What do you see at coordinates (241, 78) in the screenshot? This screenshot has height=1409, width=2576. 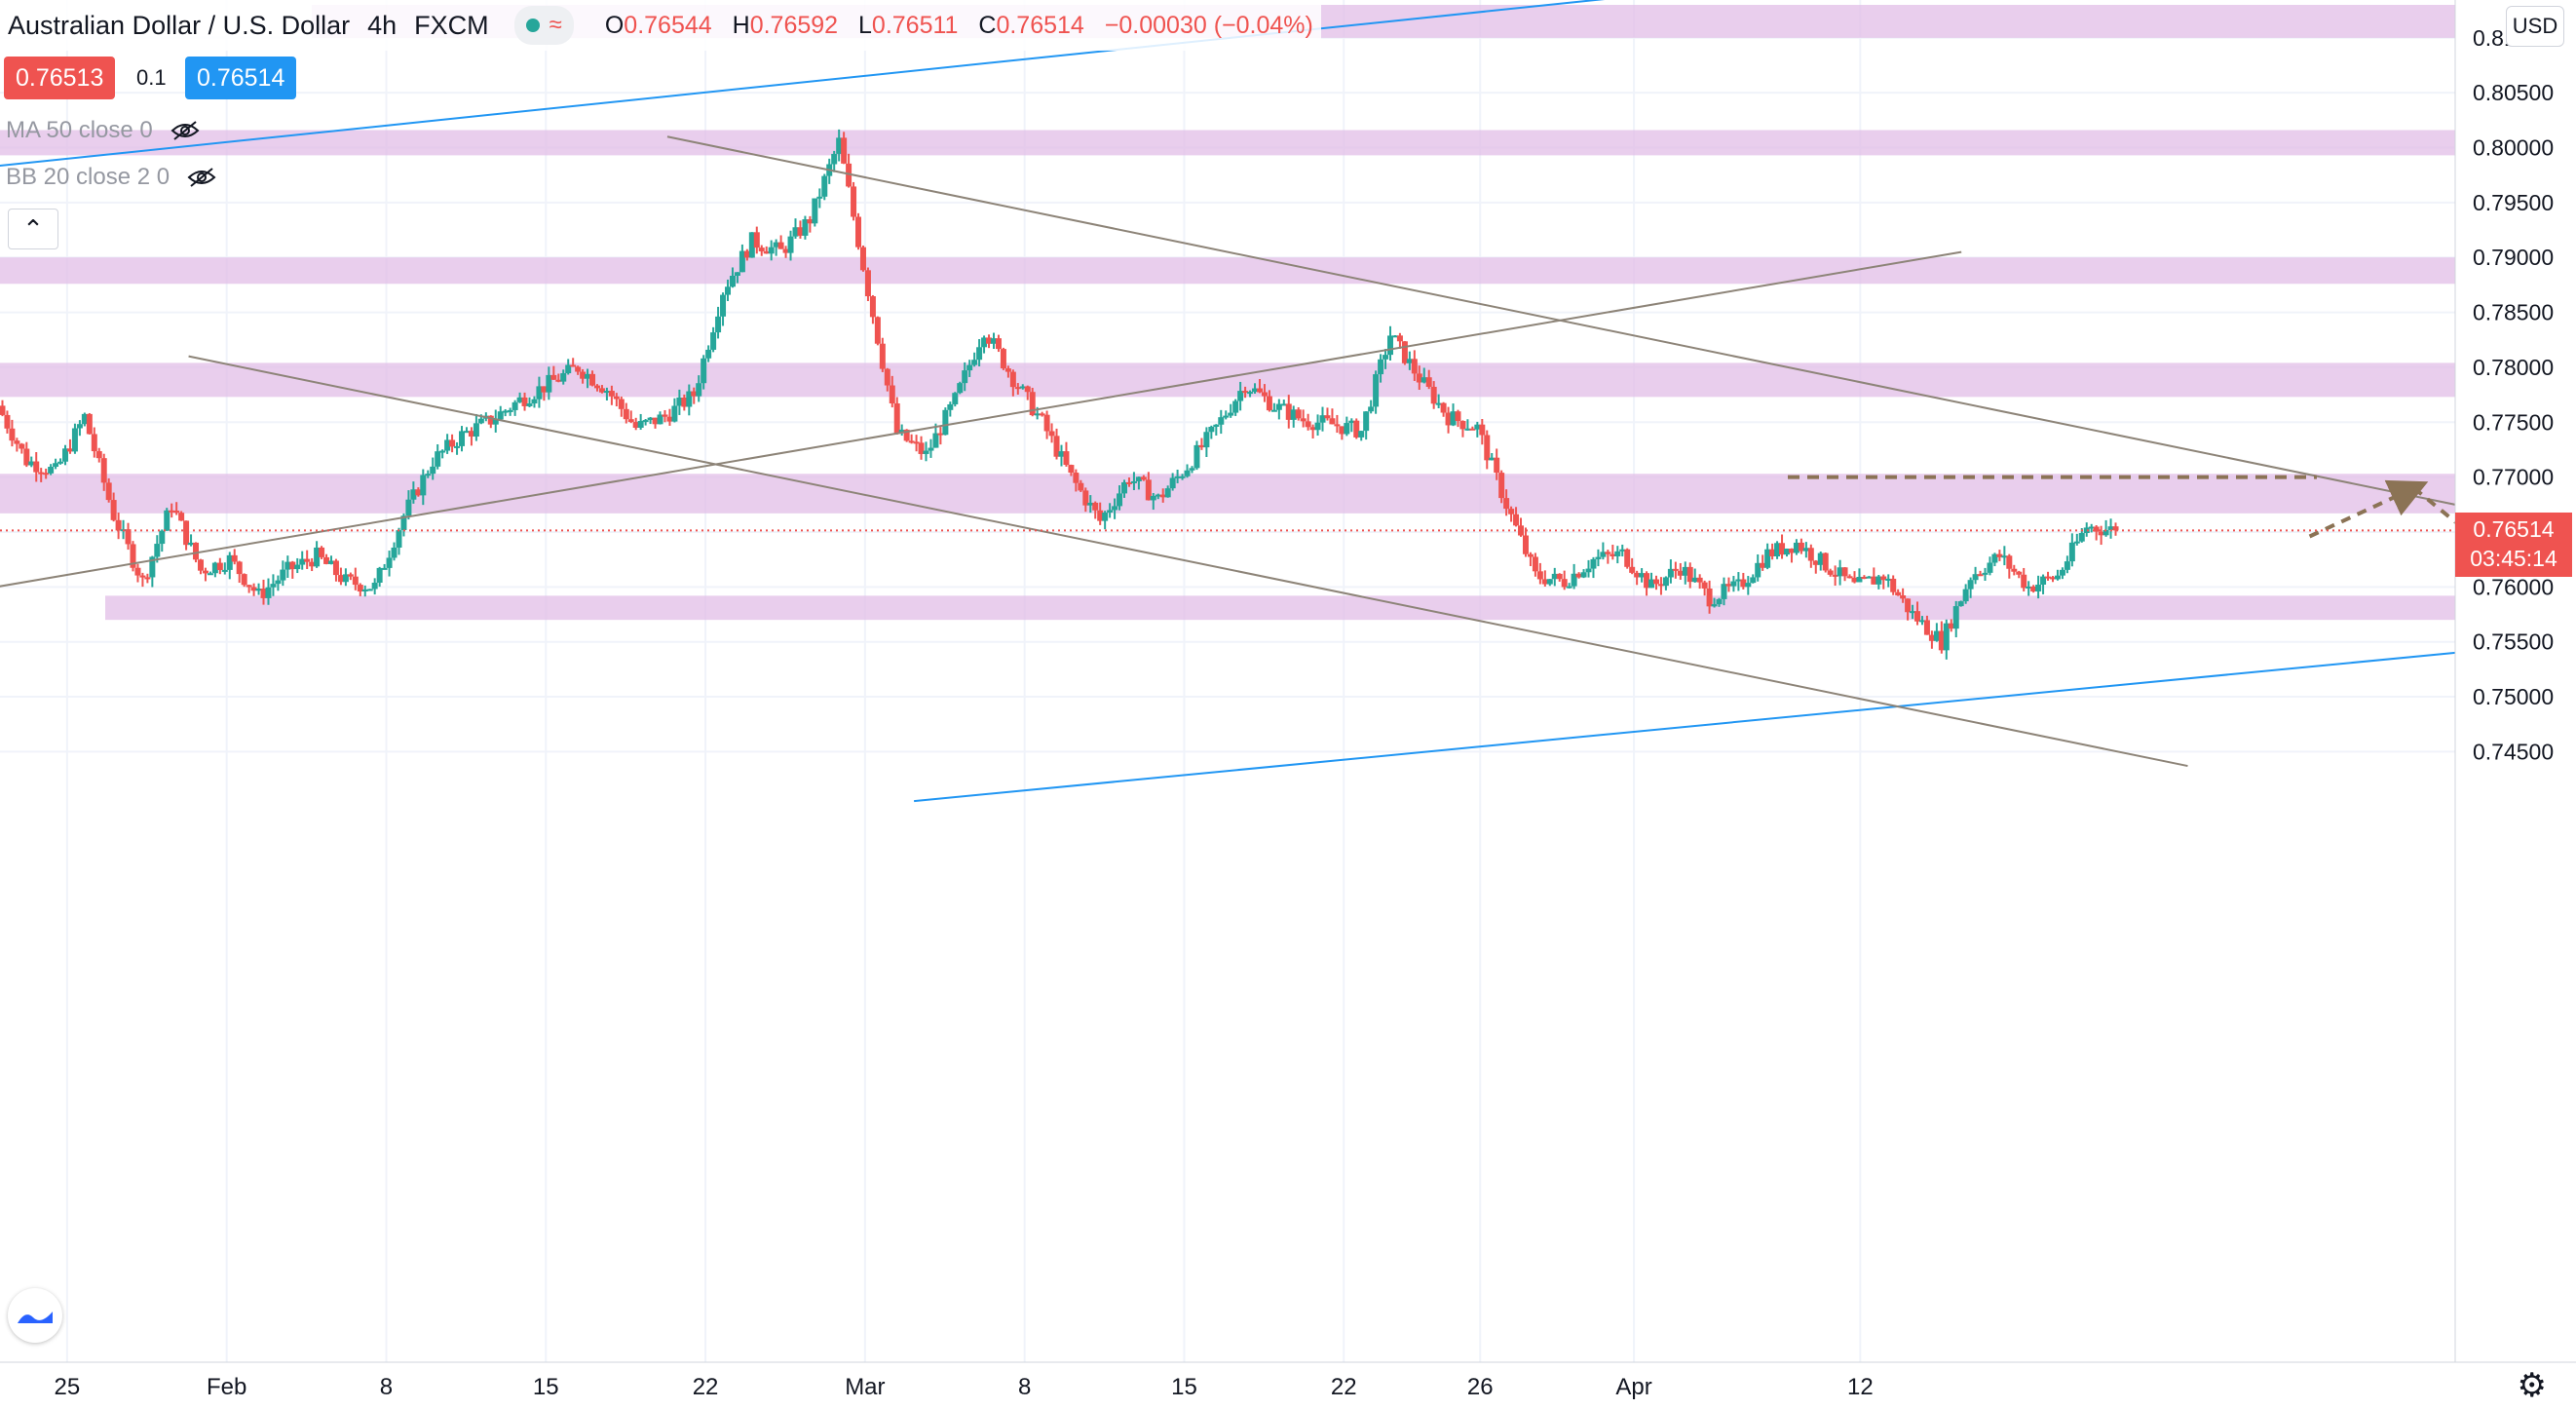 I see `buy-button: 0.76514` at bounding box center [241, 78].